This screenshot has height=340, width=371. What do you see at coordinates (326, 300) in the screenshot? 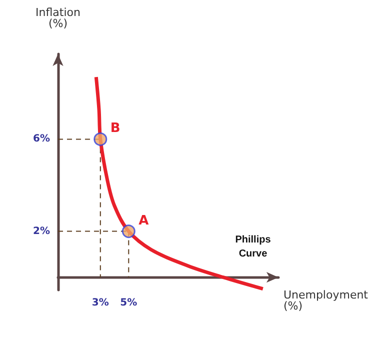
I see `x-axis-title: Unemployment (%)` at bounding box center [326, 300].